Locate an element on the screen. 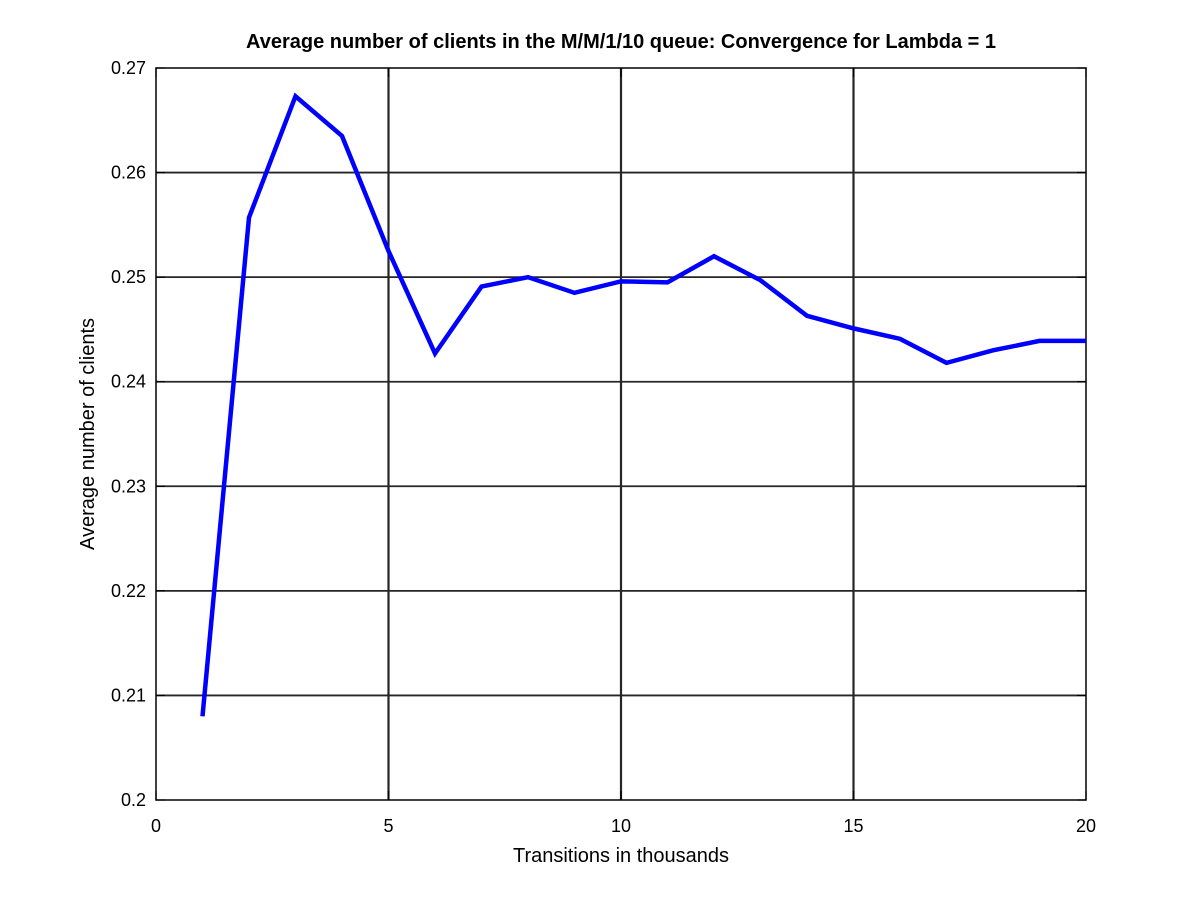  y-tick-label: 0.24 is located at coordinates (128, 382).